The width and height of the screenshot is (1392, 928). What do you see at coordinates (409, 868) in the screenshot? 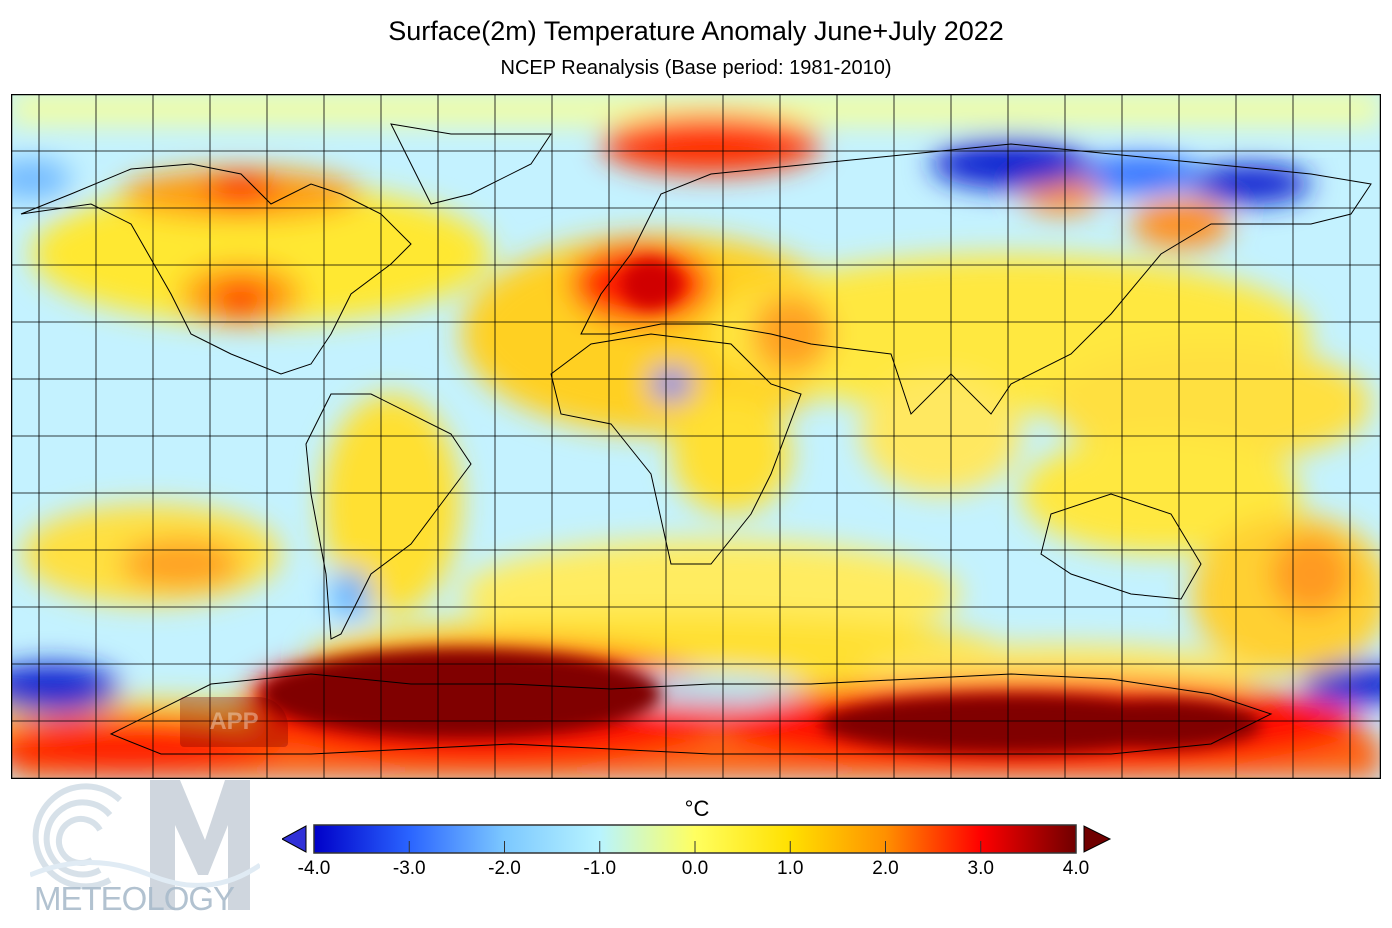
I see `colorbar-tick-label: -3.0` at bounding box center [409, 868].